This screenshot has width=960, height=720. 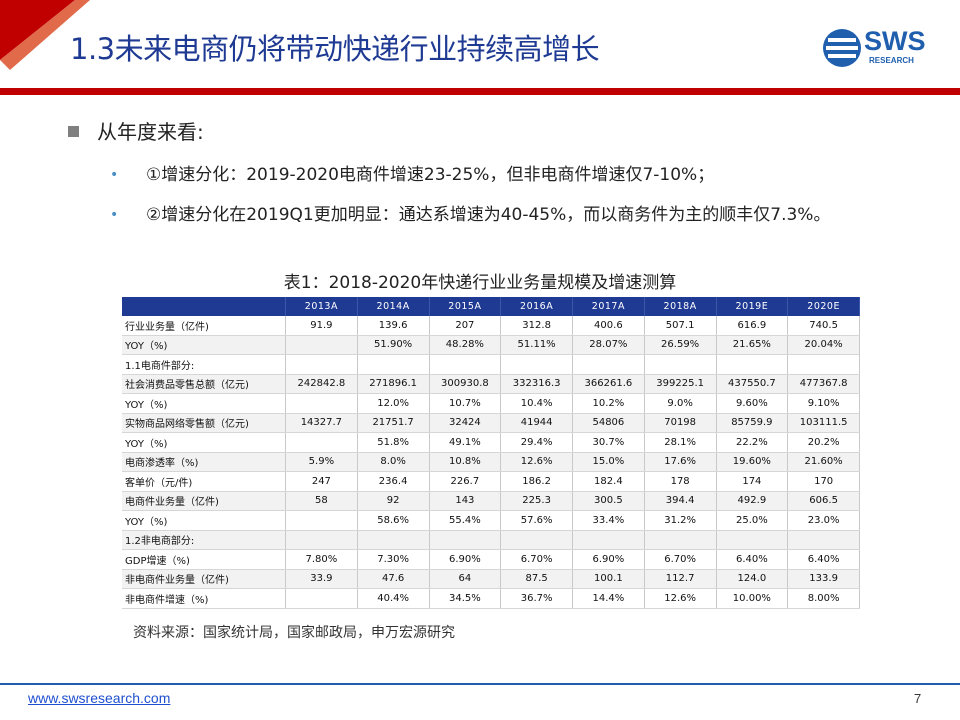 I want to click on value-cell: 26.59%, so click(x=680, y=345).